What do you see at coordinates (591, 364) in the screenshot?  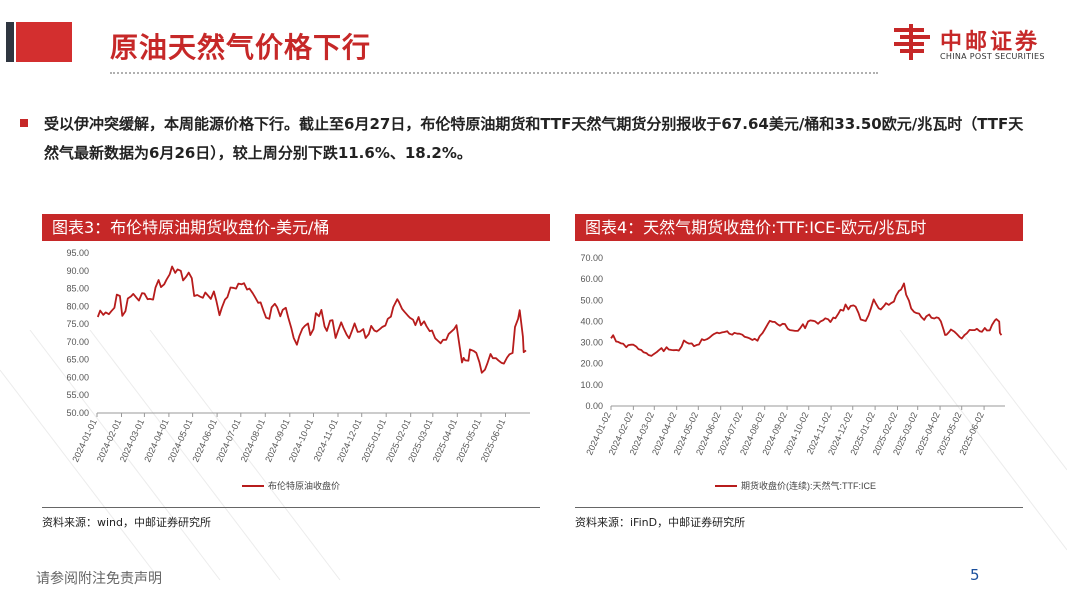 I see `y-tick-label: 20.00` at bounding box center [591, 364].